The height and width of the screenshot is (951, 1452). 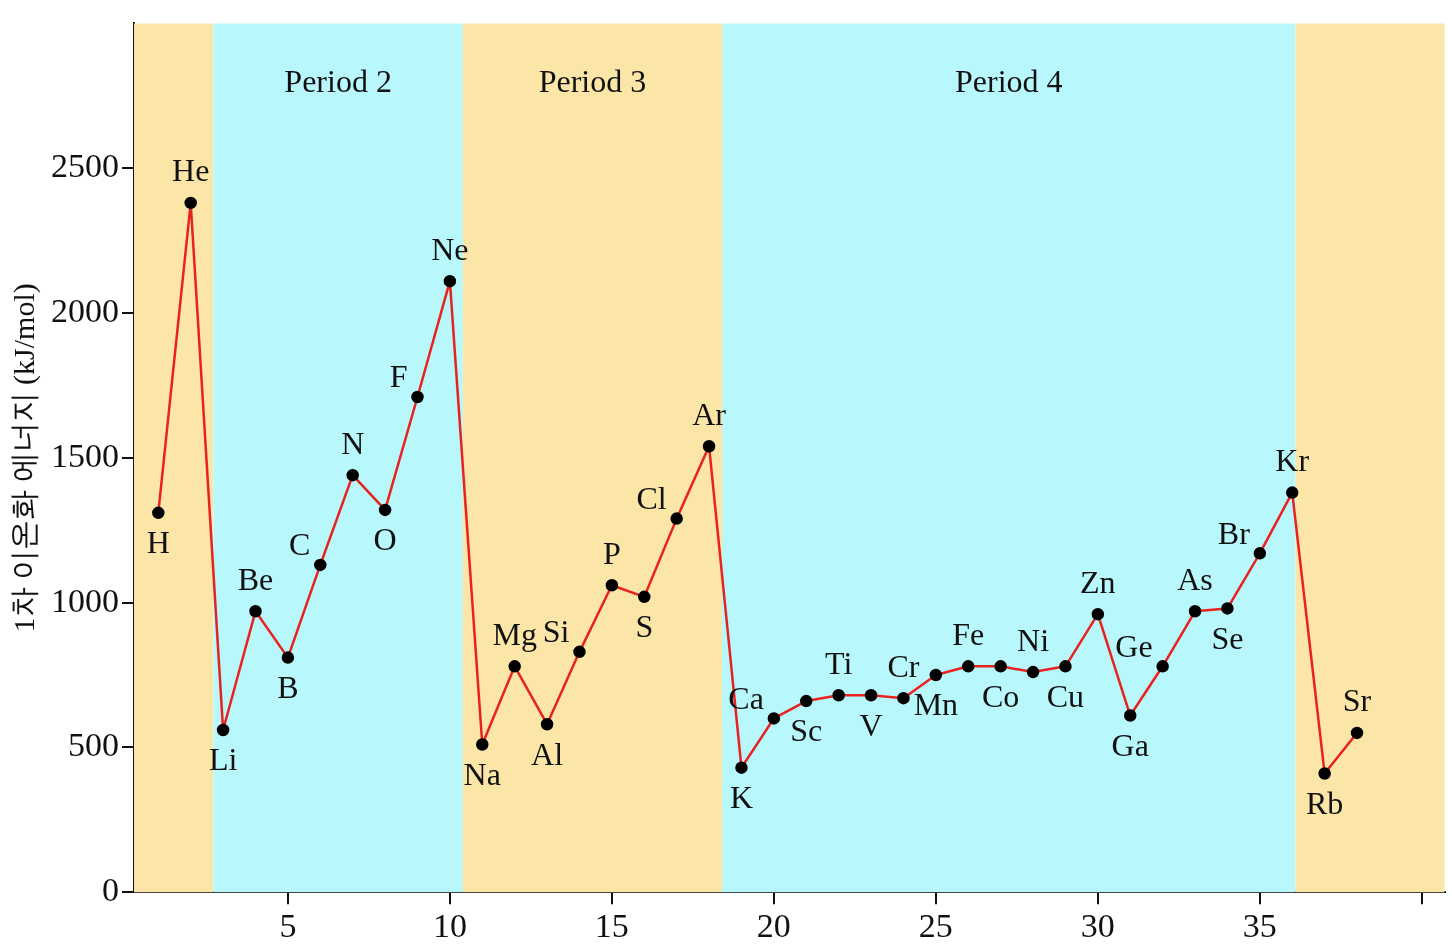 I want to click on annotation: O, so click(x=385, y=539).